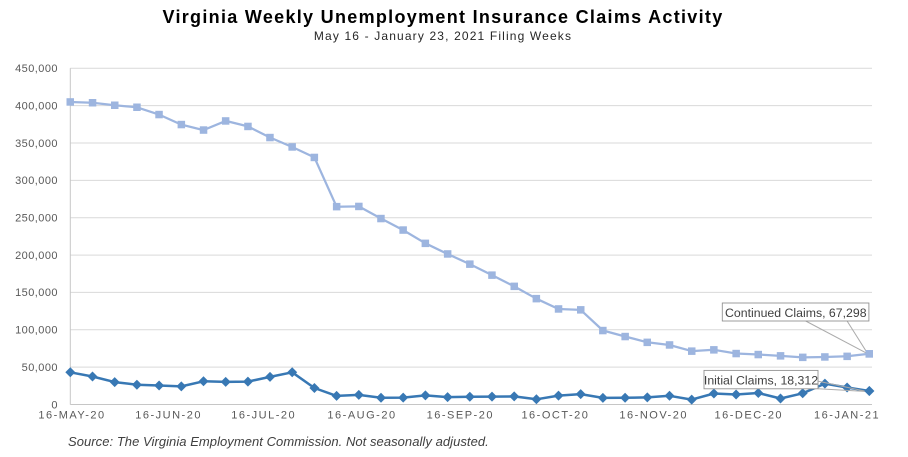 This screenshot has height=457, width=908. What do you see at coordinates (40, 368) in the screenshot?
I see `svg-text: 50,000` at bounding box center [40, 368].